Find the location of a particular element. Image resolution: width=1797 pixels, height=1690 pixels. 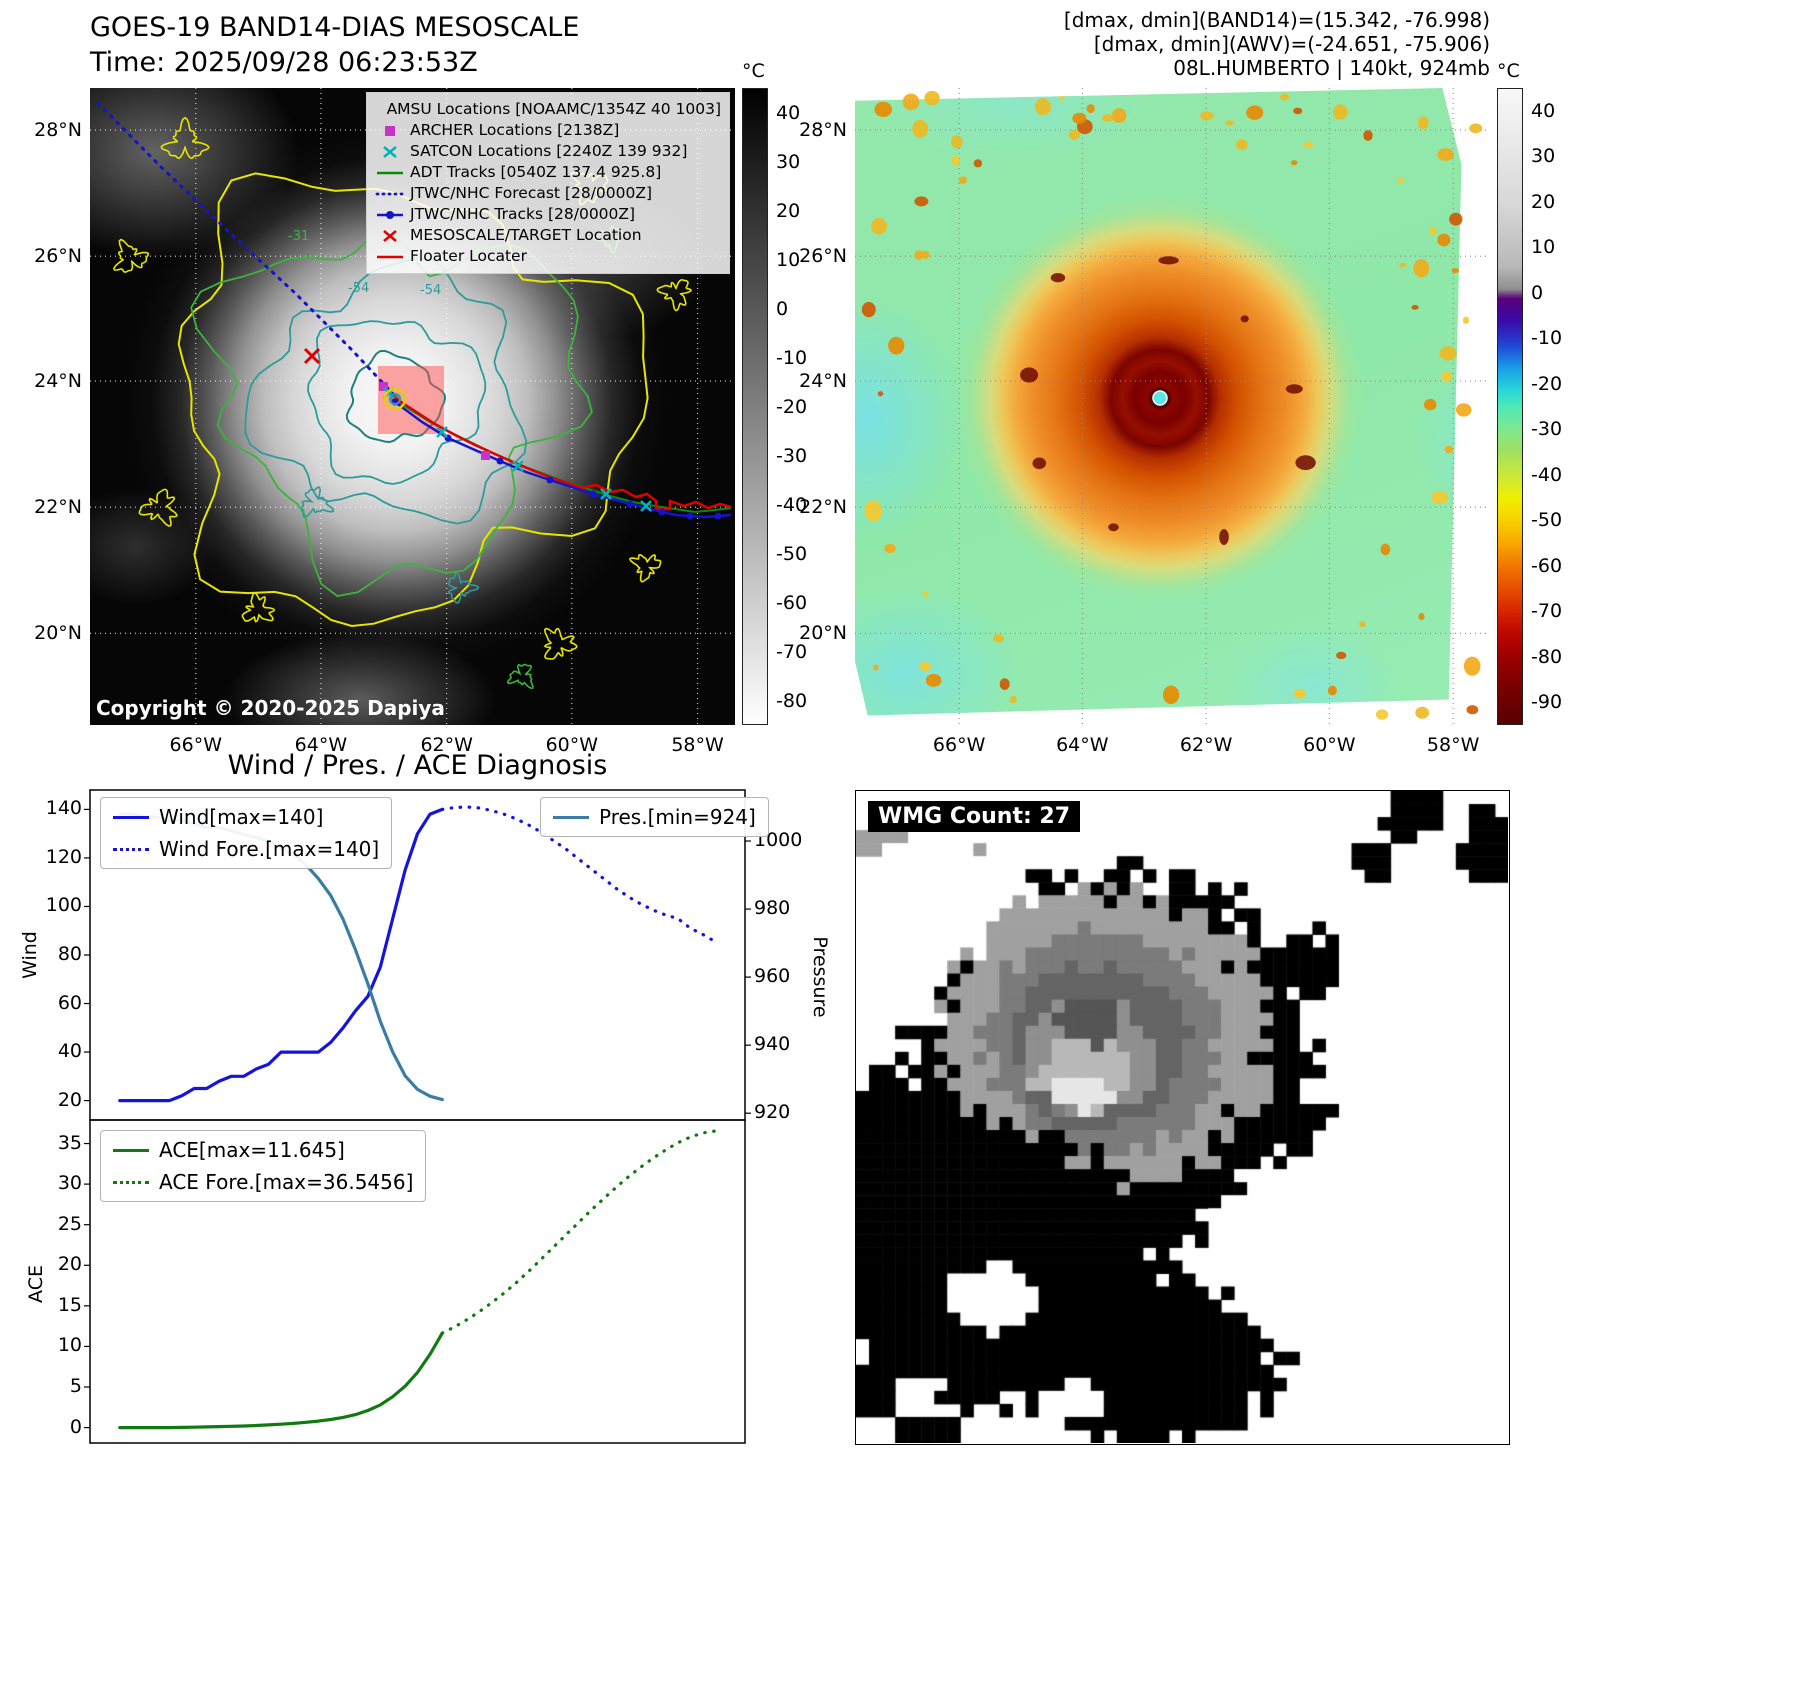

band14-colorbar-tick: -70 is located at coordinates (792, 651).